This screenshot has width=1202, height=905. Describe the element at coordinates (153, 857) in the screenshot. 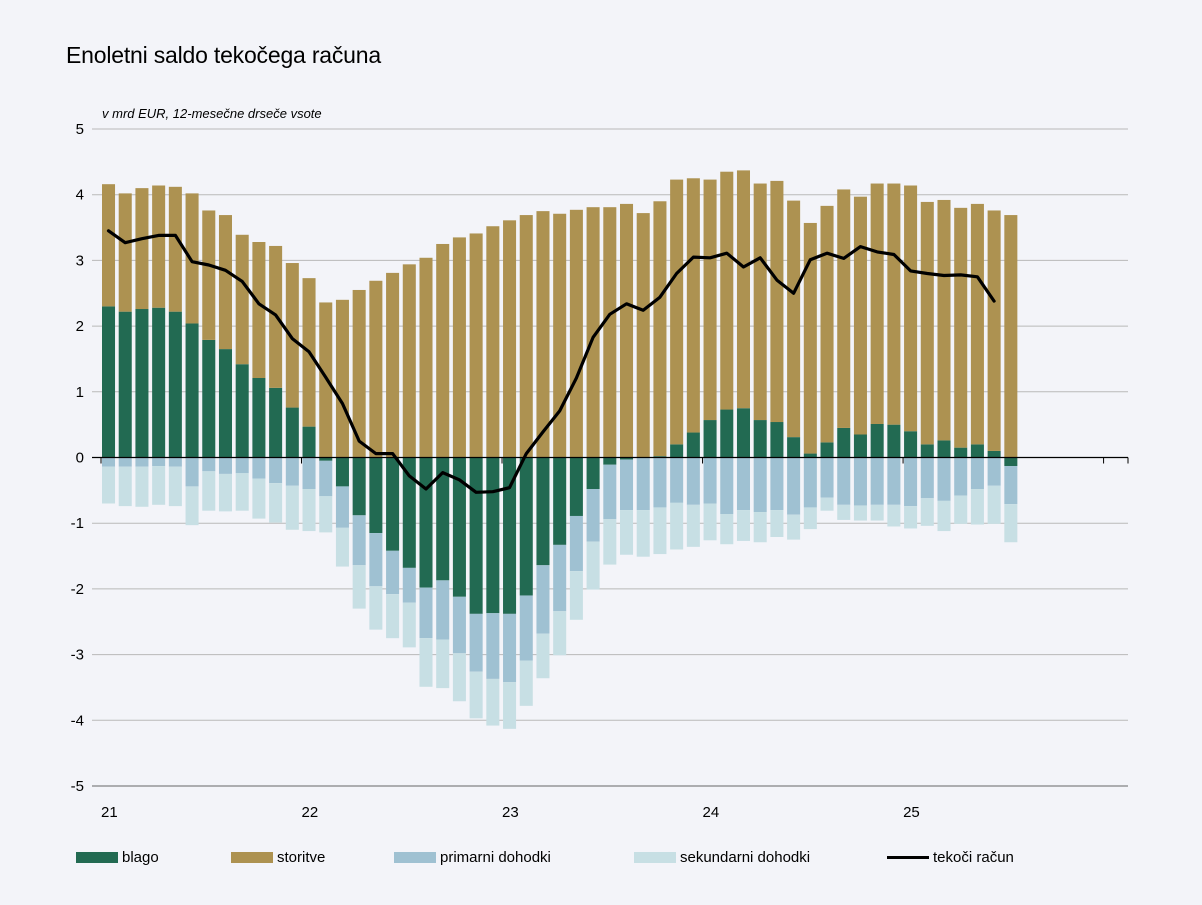

I see `legend-item-blago: blago` at that location.